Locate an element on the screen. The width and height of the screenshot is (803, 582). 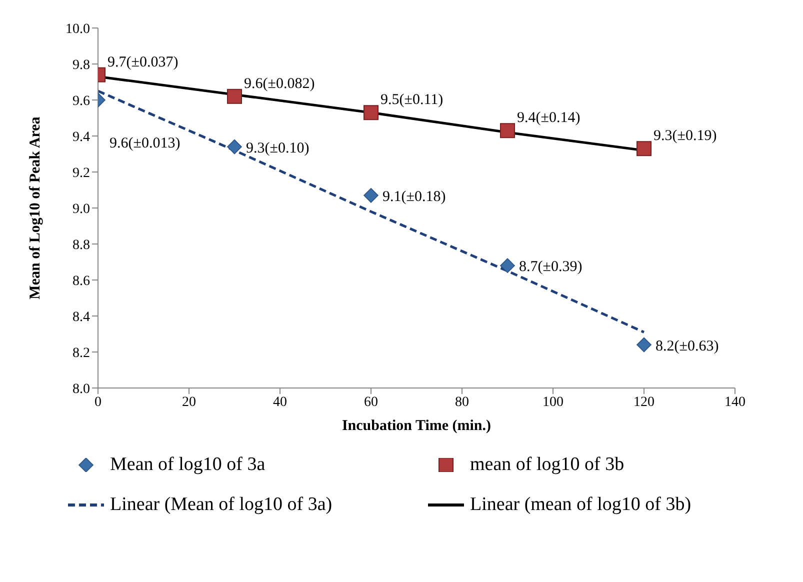
data-label: 9.7(±0.037) is located at coordinates (142, 62).